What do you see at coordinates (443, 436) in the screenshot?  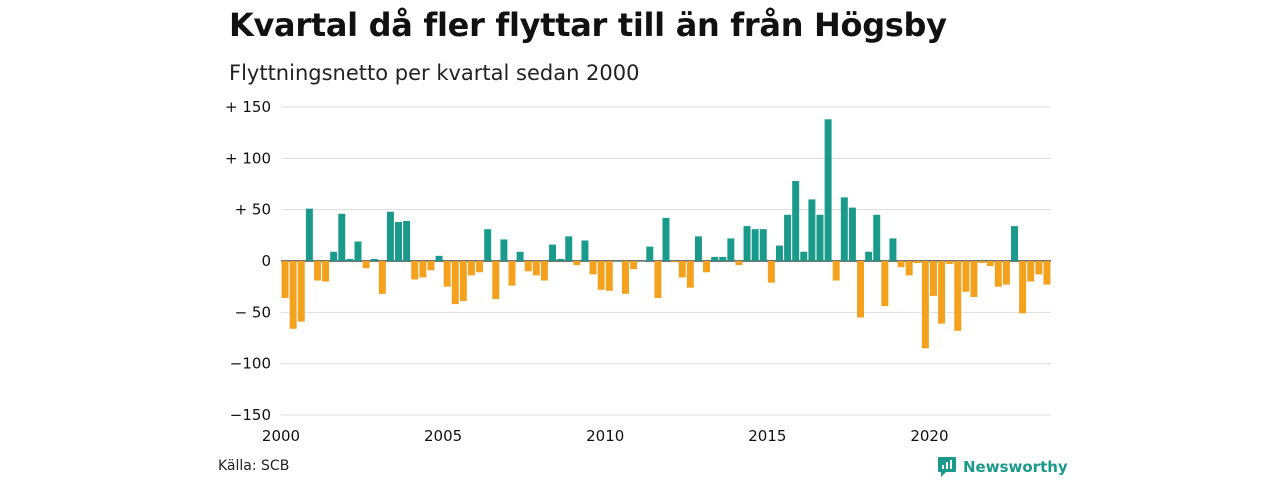 I see `x-tick-label: 2005` at bounding box center [443, 436].